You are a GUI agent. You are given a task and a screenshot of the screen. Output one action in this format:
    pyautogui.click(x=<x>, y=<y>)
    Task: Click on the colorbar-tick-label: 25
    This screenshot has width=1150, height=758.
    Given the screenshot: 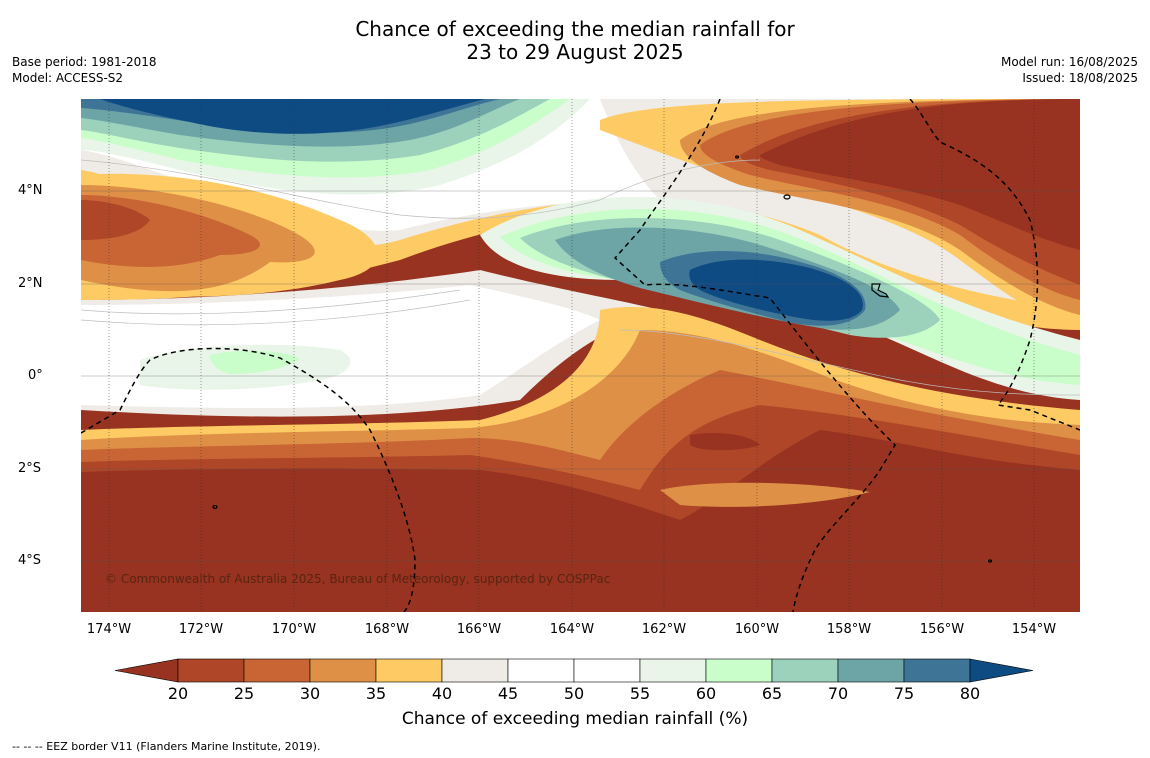 What is the action you would take?
    pyautogui.click(x=244, y=693)
    